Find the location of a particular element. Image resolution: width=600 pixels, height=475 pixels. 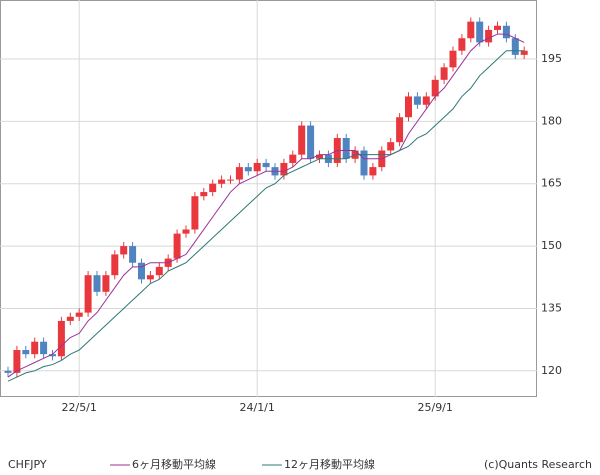

instrument-label: CHFJPY is located at coordinates (27, 464).